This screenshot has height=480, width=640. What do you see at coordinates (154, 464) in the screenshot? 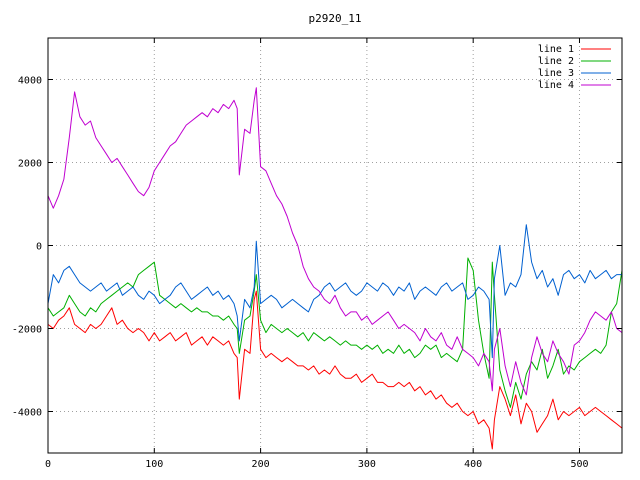
I see `x-tick-label: 100` at bounding box center [154, 464].